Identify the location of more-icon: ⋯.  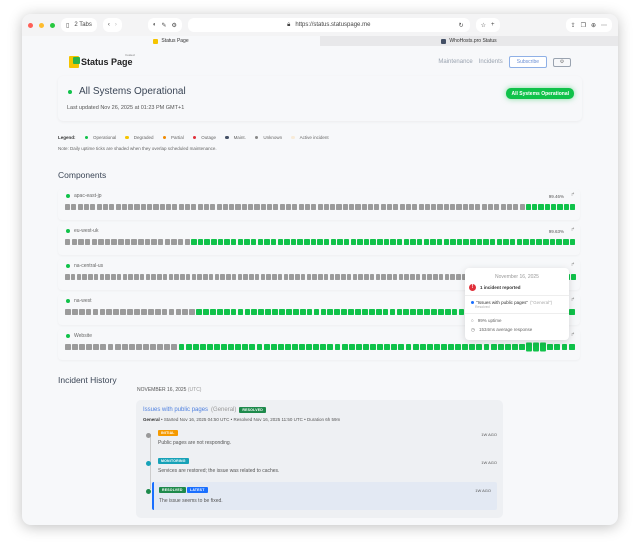
(604, 25).